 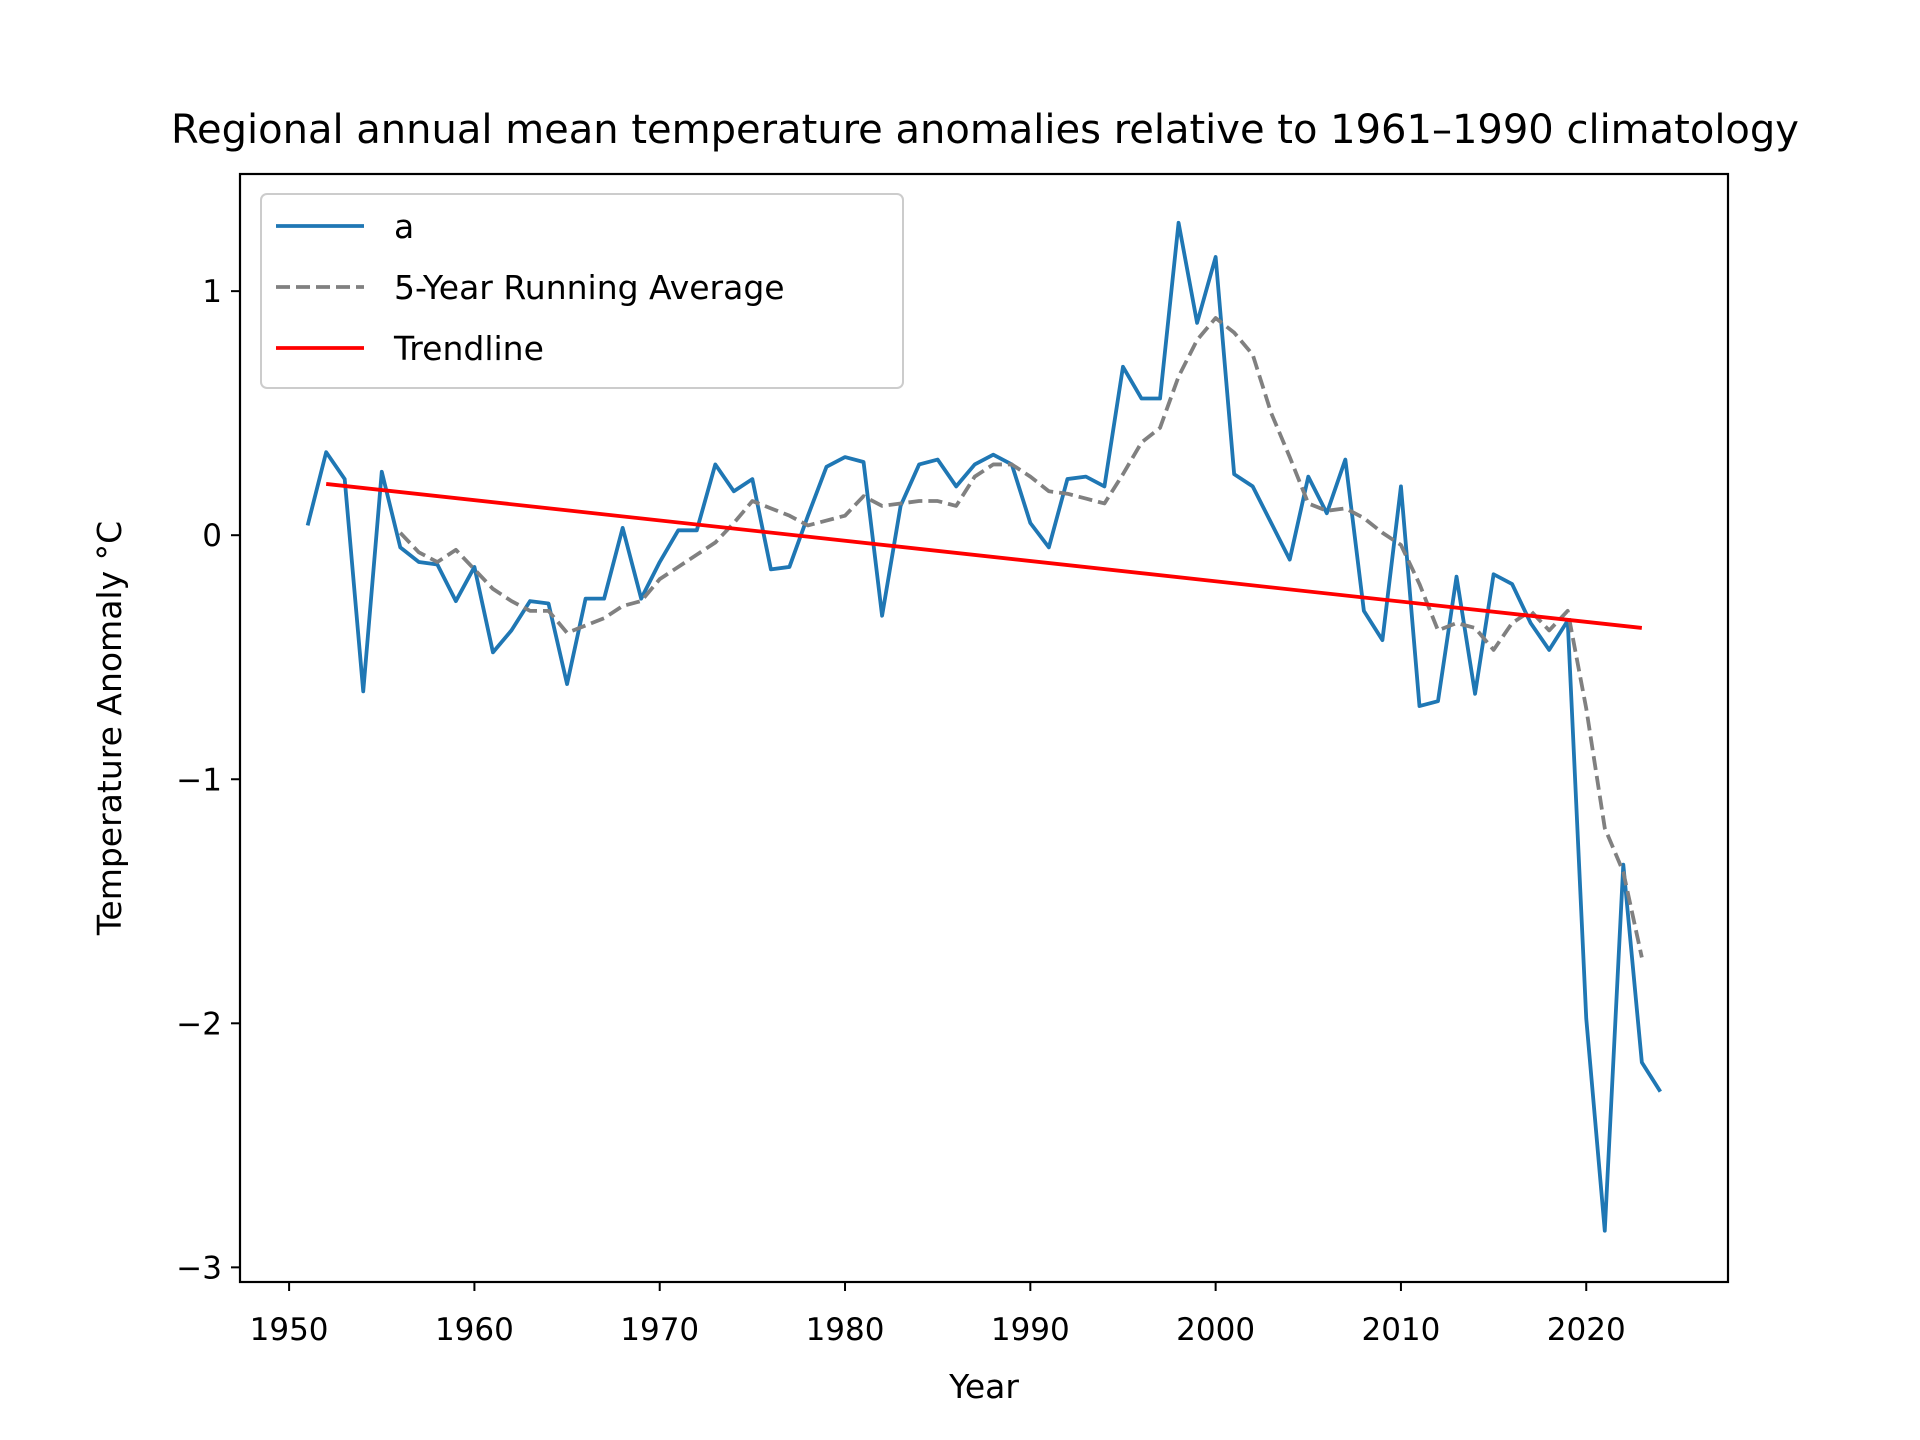 What do you see at coordinates (289, 1330) in the screenshot?
I see `x-tick-label: 1950` at bounding box center [289, 1330].